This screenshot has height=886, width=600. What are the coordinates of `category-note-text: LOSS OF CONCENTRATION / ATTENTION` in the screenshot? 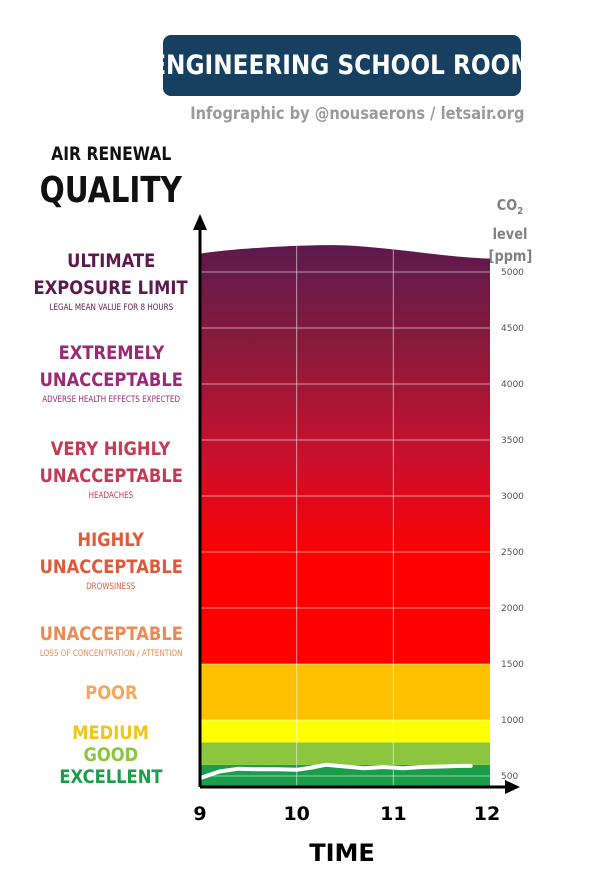 It's located at (111, 654).